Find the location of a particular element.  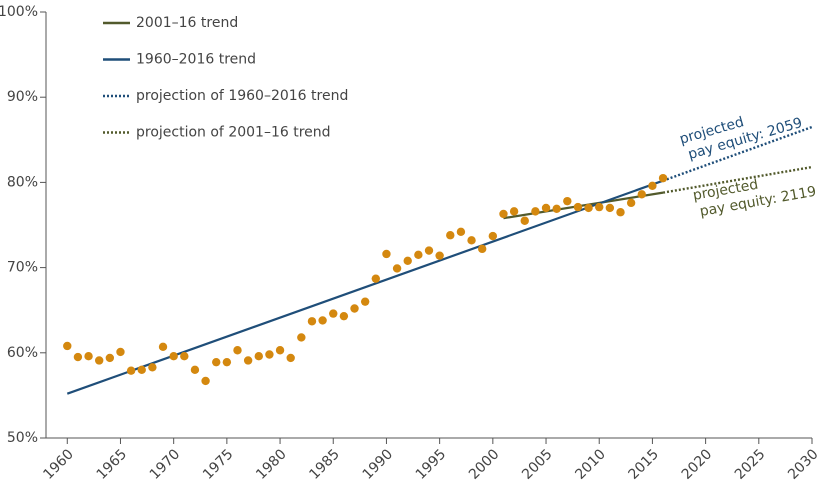

legend-label: projection of 1960–2016 trend is located at coordinates (242, 96).